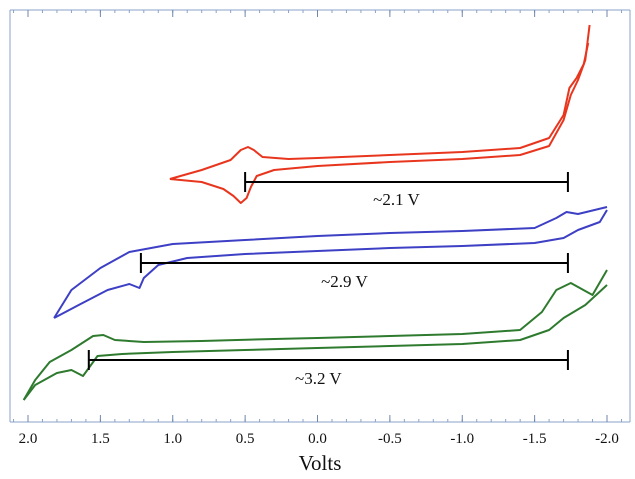  I want to click on x-tick-label: 2.0, so click(28, 439).